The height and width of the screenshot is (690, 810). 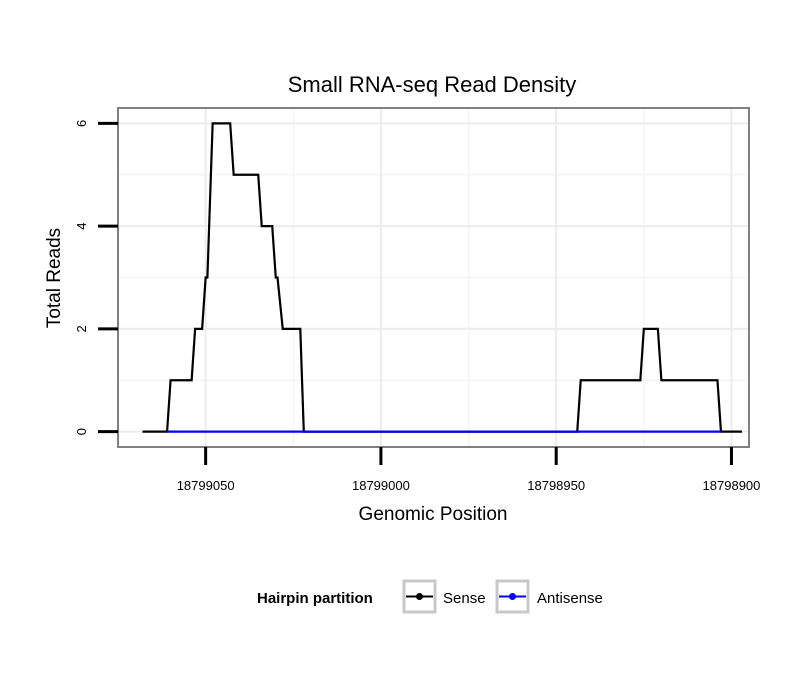 What do you see at coordinates (433, 514) in the screenshot?
I see `x-axis-title: Genomic Position` at bounding box center [433, 514].